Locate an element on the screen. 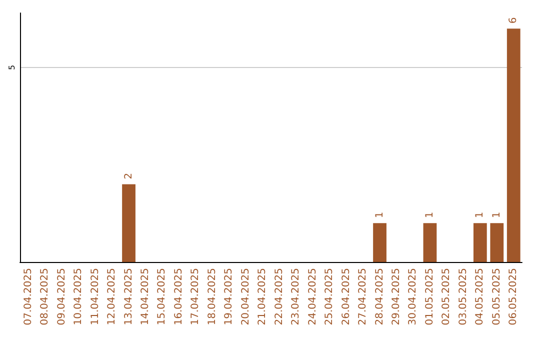  x-tick-label: 28.04.2025 is located at coordinates (380, 297).